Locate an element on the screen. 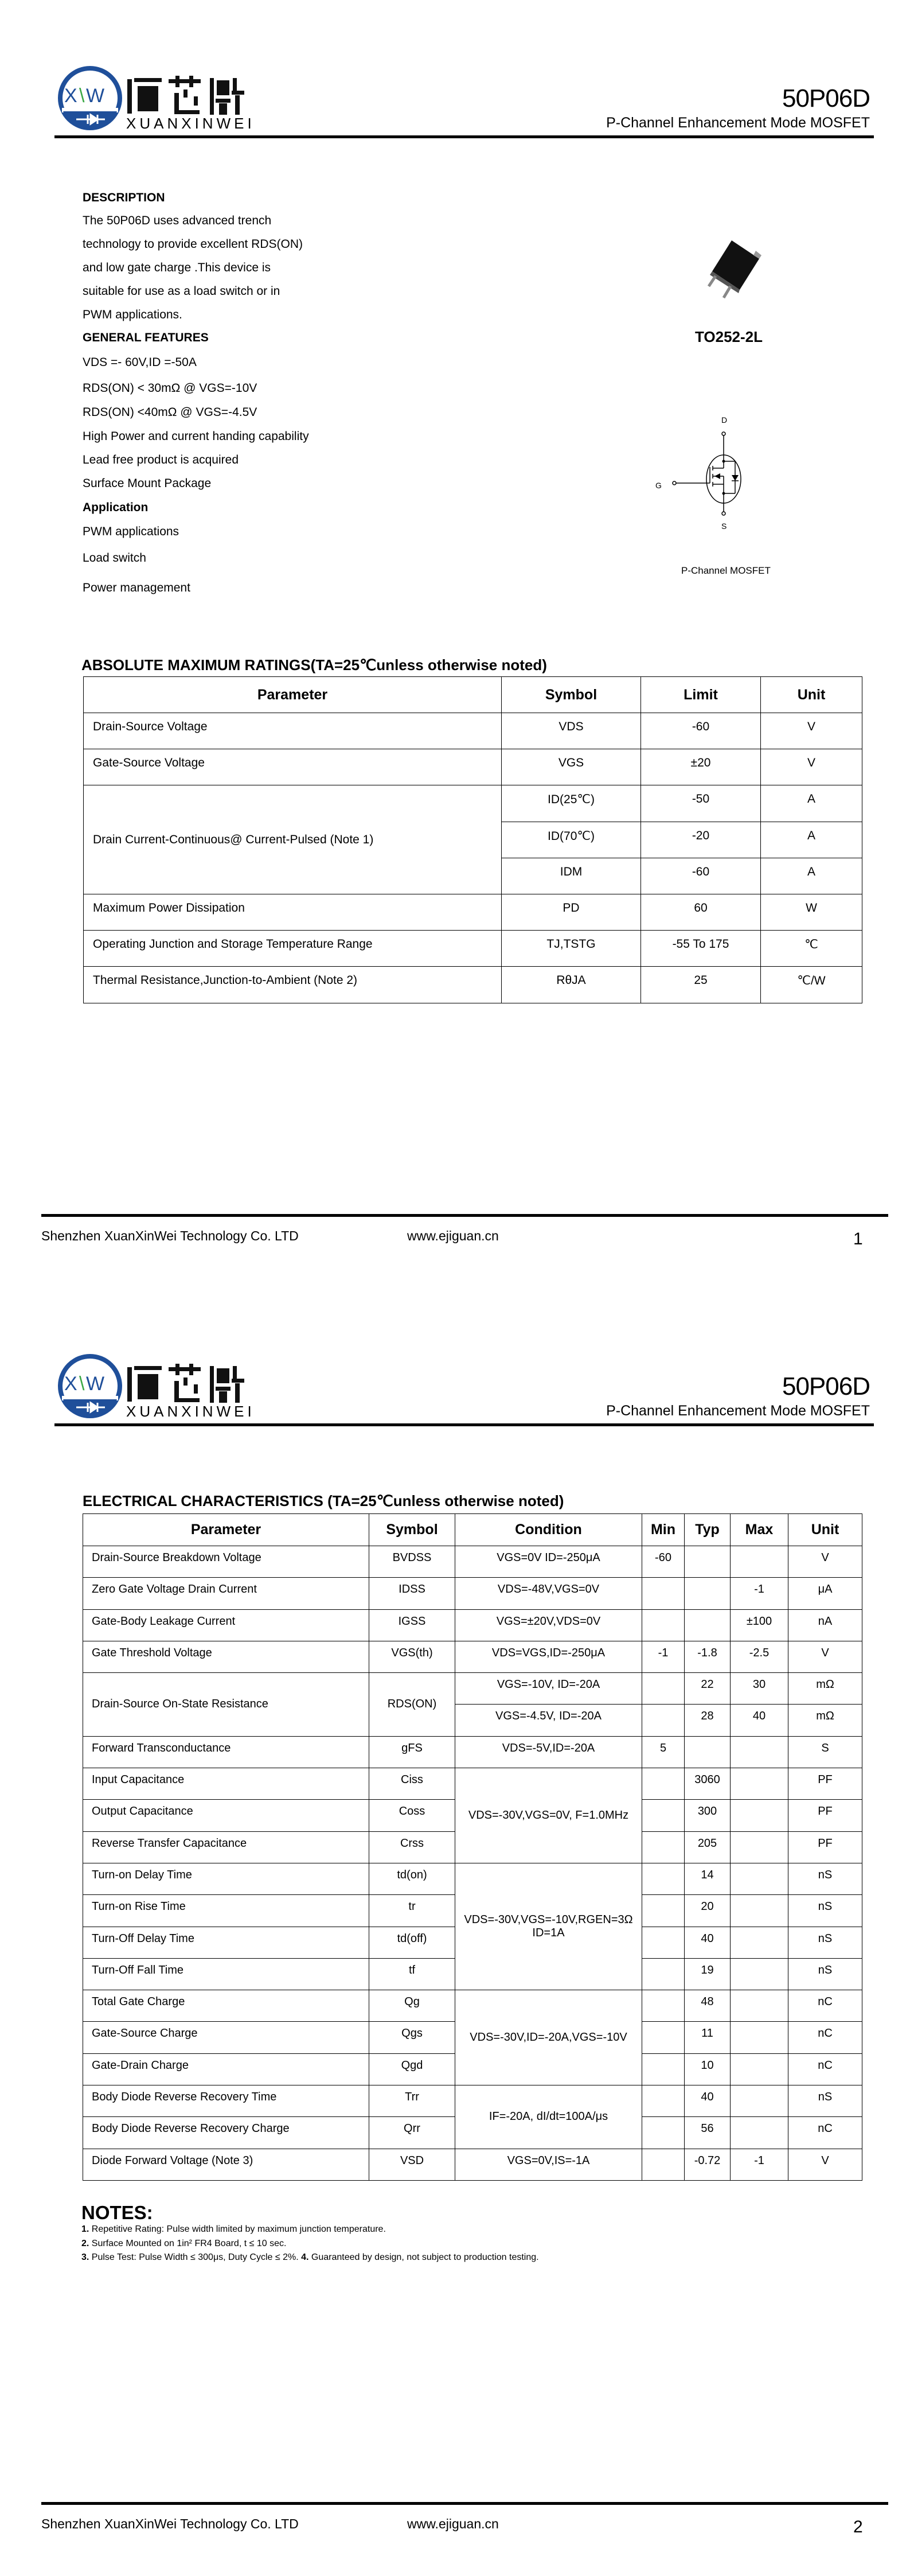 The image size is (910, 2576). max-cell: -2.5 is located at coordinates (759, 1657).